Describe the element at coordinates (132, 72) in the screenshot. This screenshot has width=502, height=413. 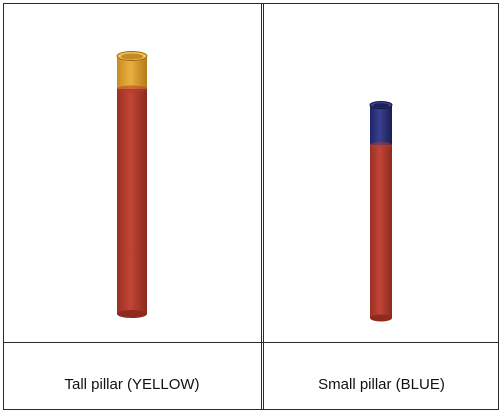
I see `yellow-cap` at that location.